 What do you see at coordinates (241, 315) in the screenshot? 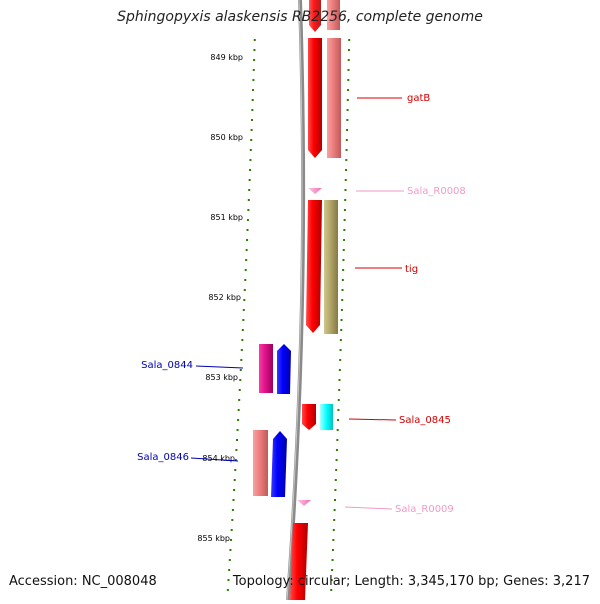
I see `scale-ticks-left` at bounding box center [241, 315].